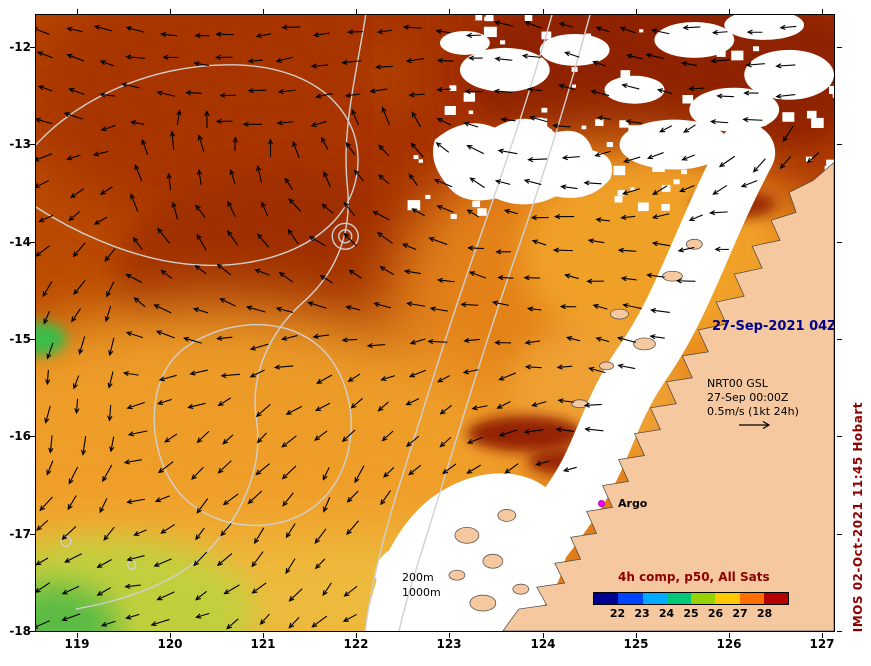 This screenshot has width=871, height=666. Describe the element at coordinates (20, 436) in the screenshot. I see `lat-tick-label: -16` at that location.